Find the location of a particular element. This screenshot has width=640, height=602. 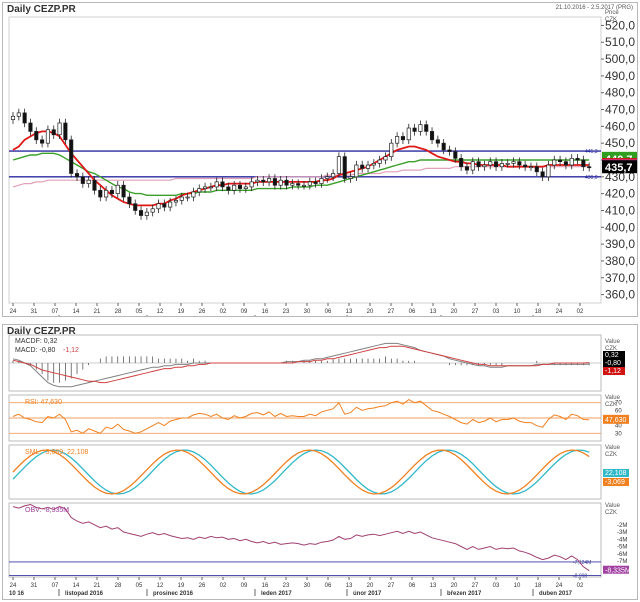

x-tick-label: 20 is located at coordinates (454, 312).